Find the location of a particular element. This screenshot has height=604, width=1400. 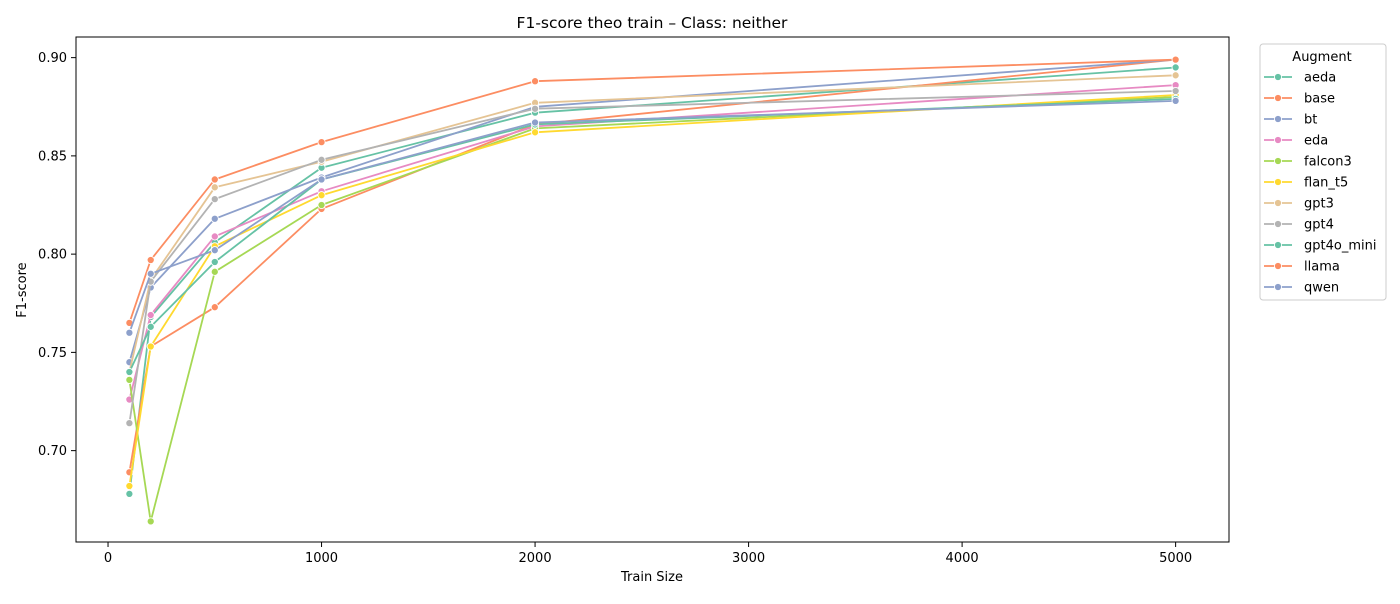

x-tick-label: 5000 is located at coordinates (1175, 558).